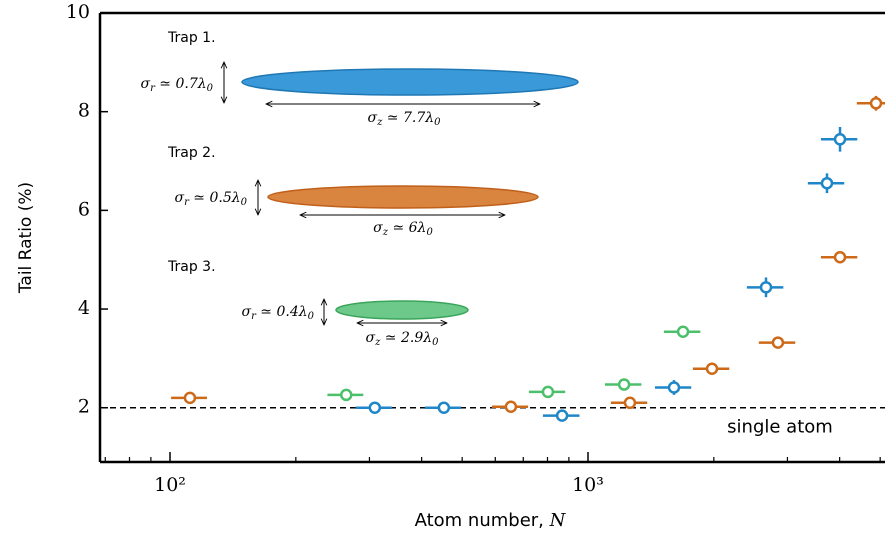 This screenshot has height=535, width=885. Describe the element at coordinates (191, 38) in the screenshot. I see `trap-label: Trap 1.` at that location.